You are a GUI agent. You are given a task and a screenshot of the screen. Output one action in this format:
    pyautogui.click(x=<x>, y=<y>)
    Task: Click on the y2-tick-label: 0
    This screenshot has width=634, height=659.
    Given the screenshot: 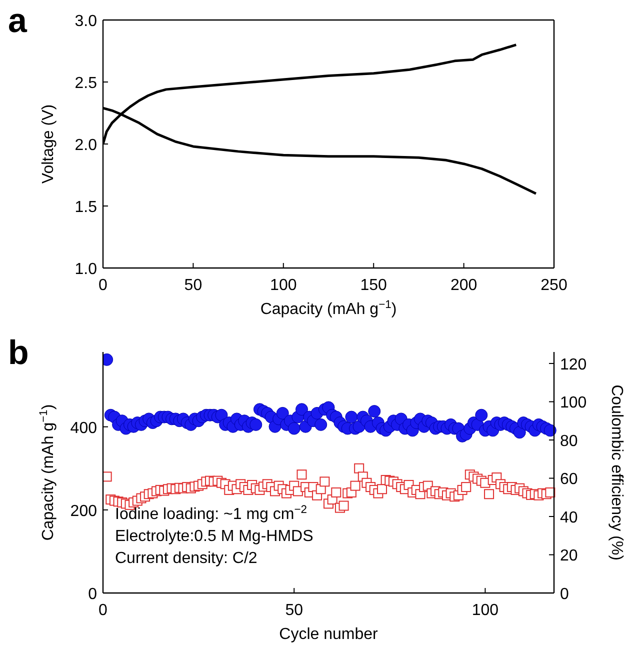 What is the action you would take?
    pyautogui.click(x=564, y=594)
    